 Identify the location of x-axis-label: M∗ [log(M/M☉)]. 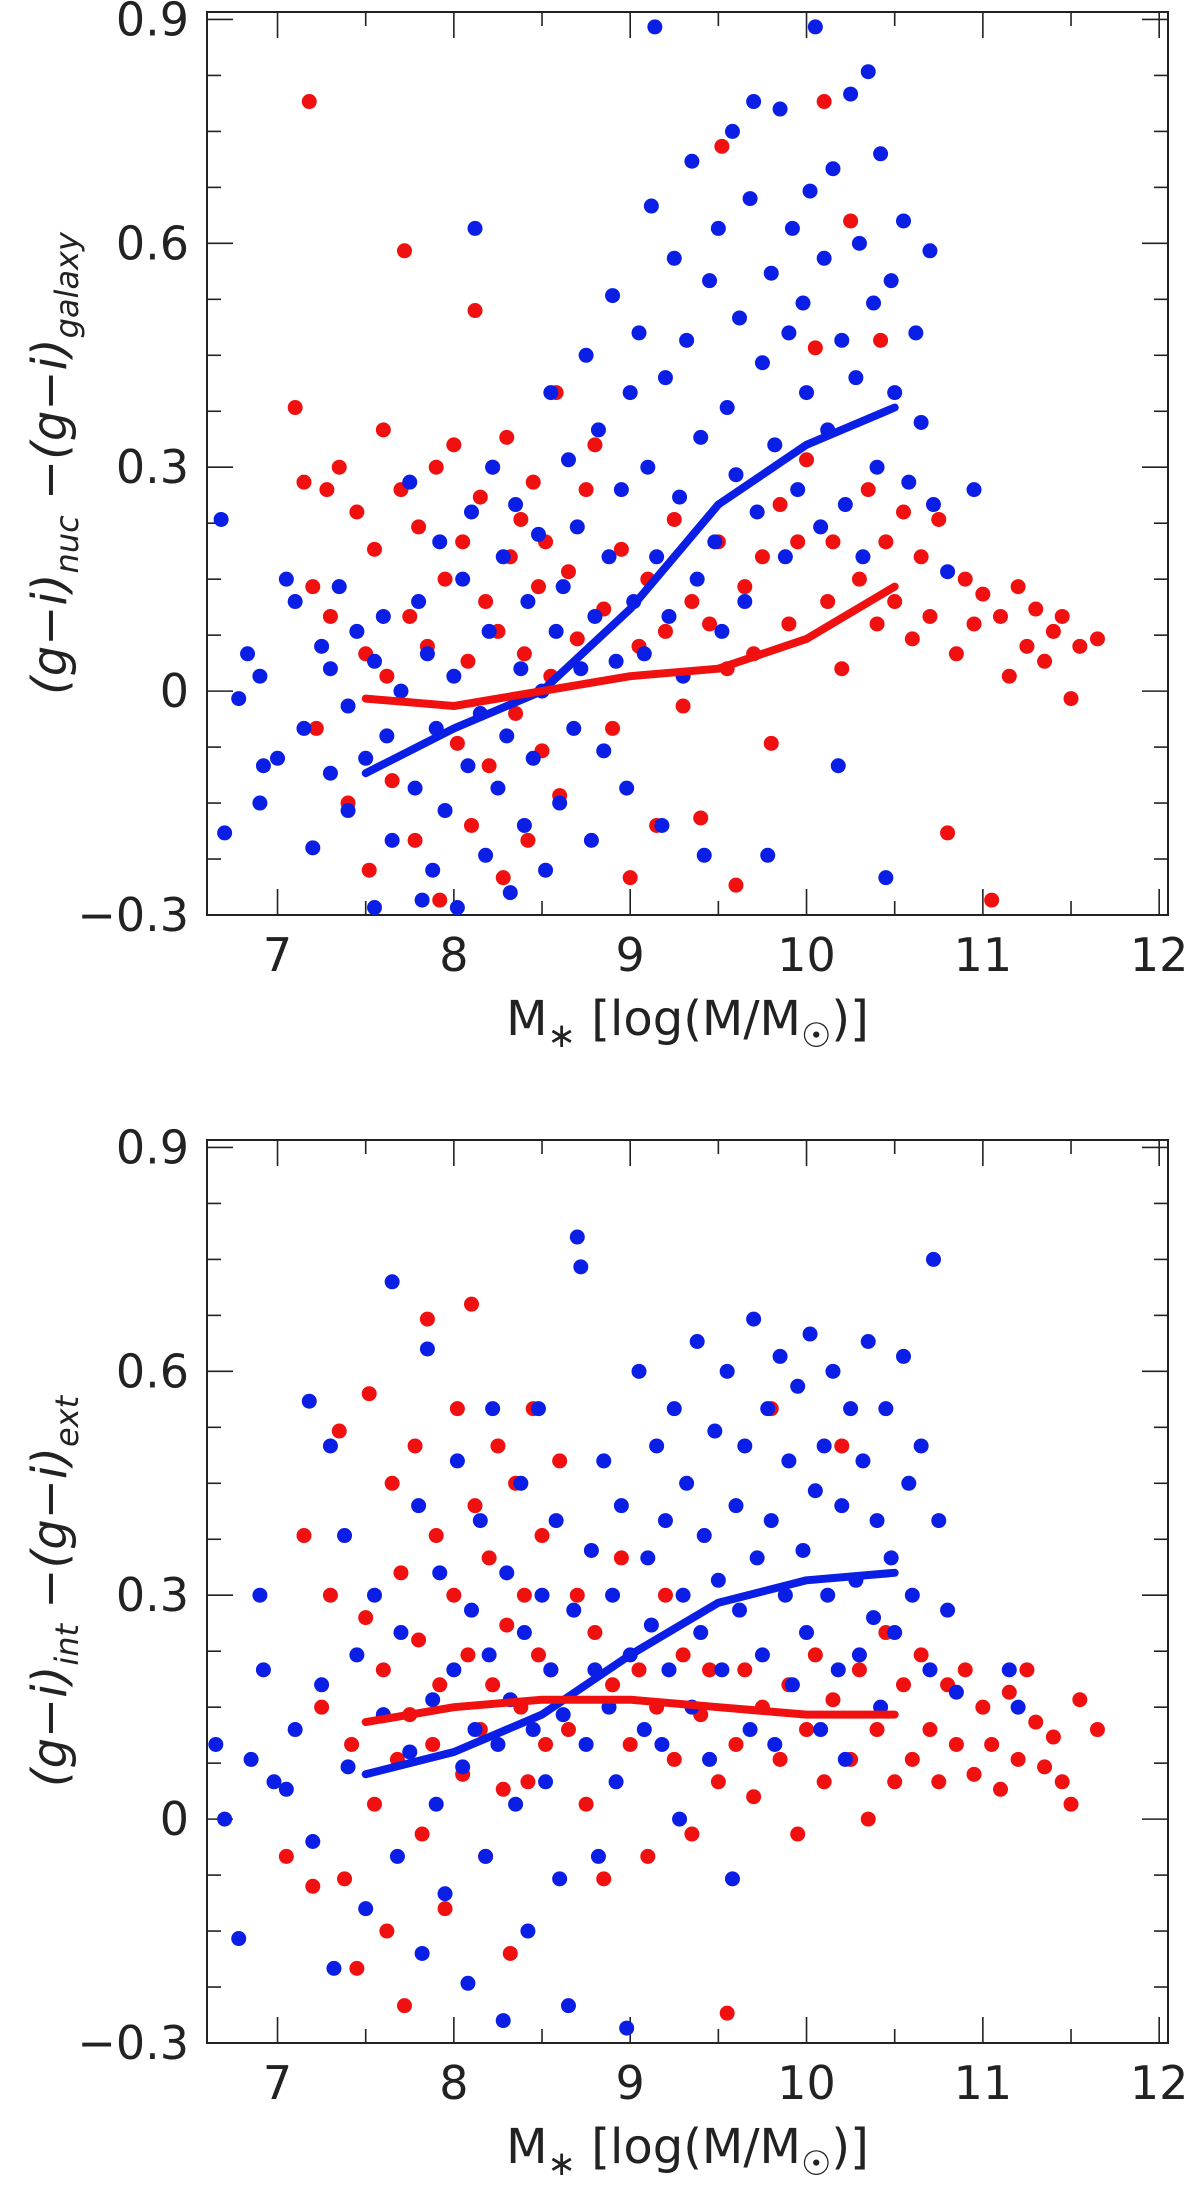
(687, 1023).